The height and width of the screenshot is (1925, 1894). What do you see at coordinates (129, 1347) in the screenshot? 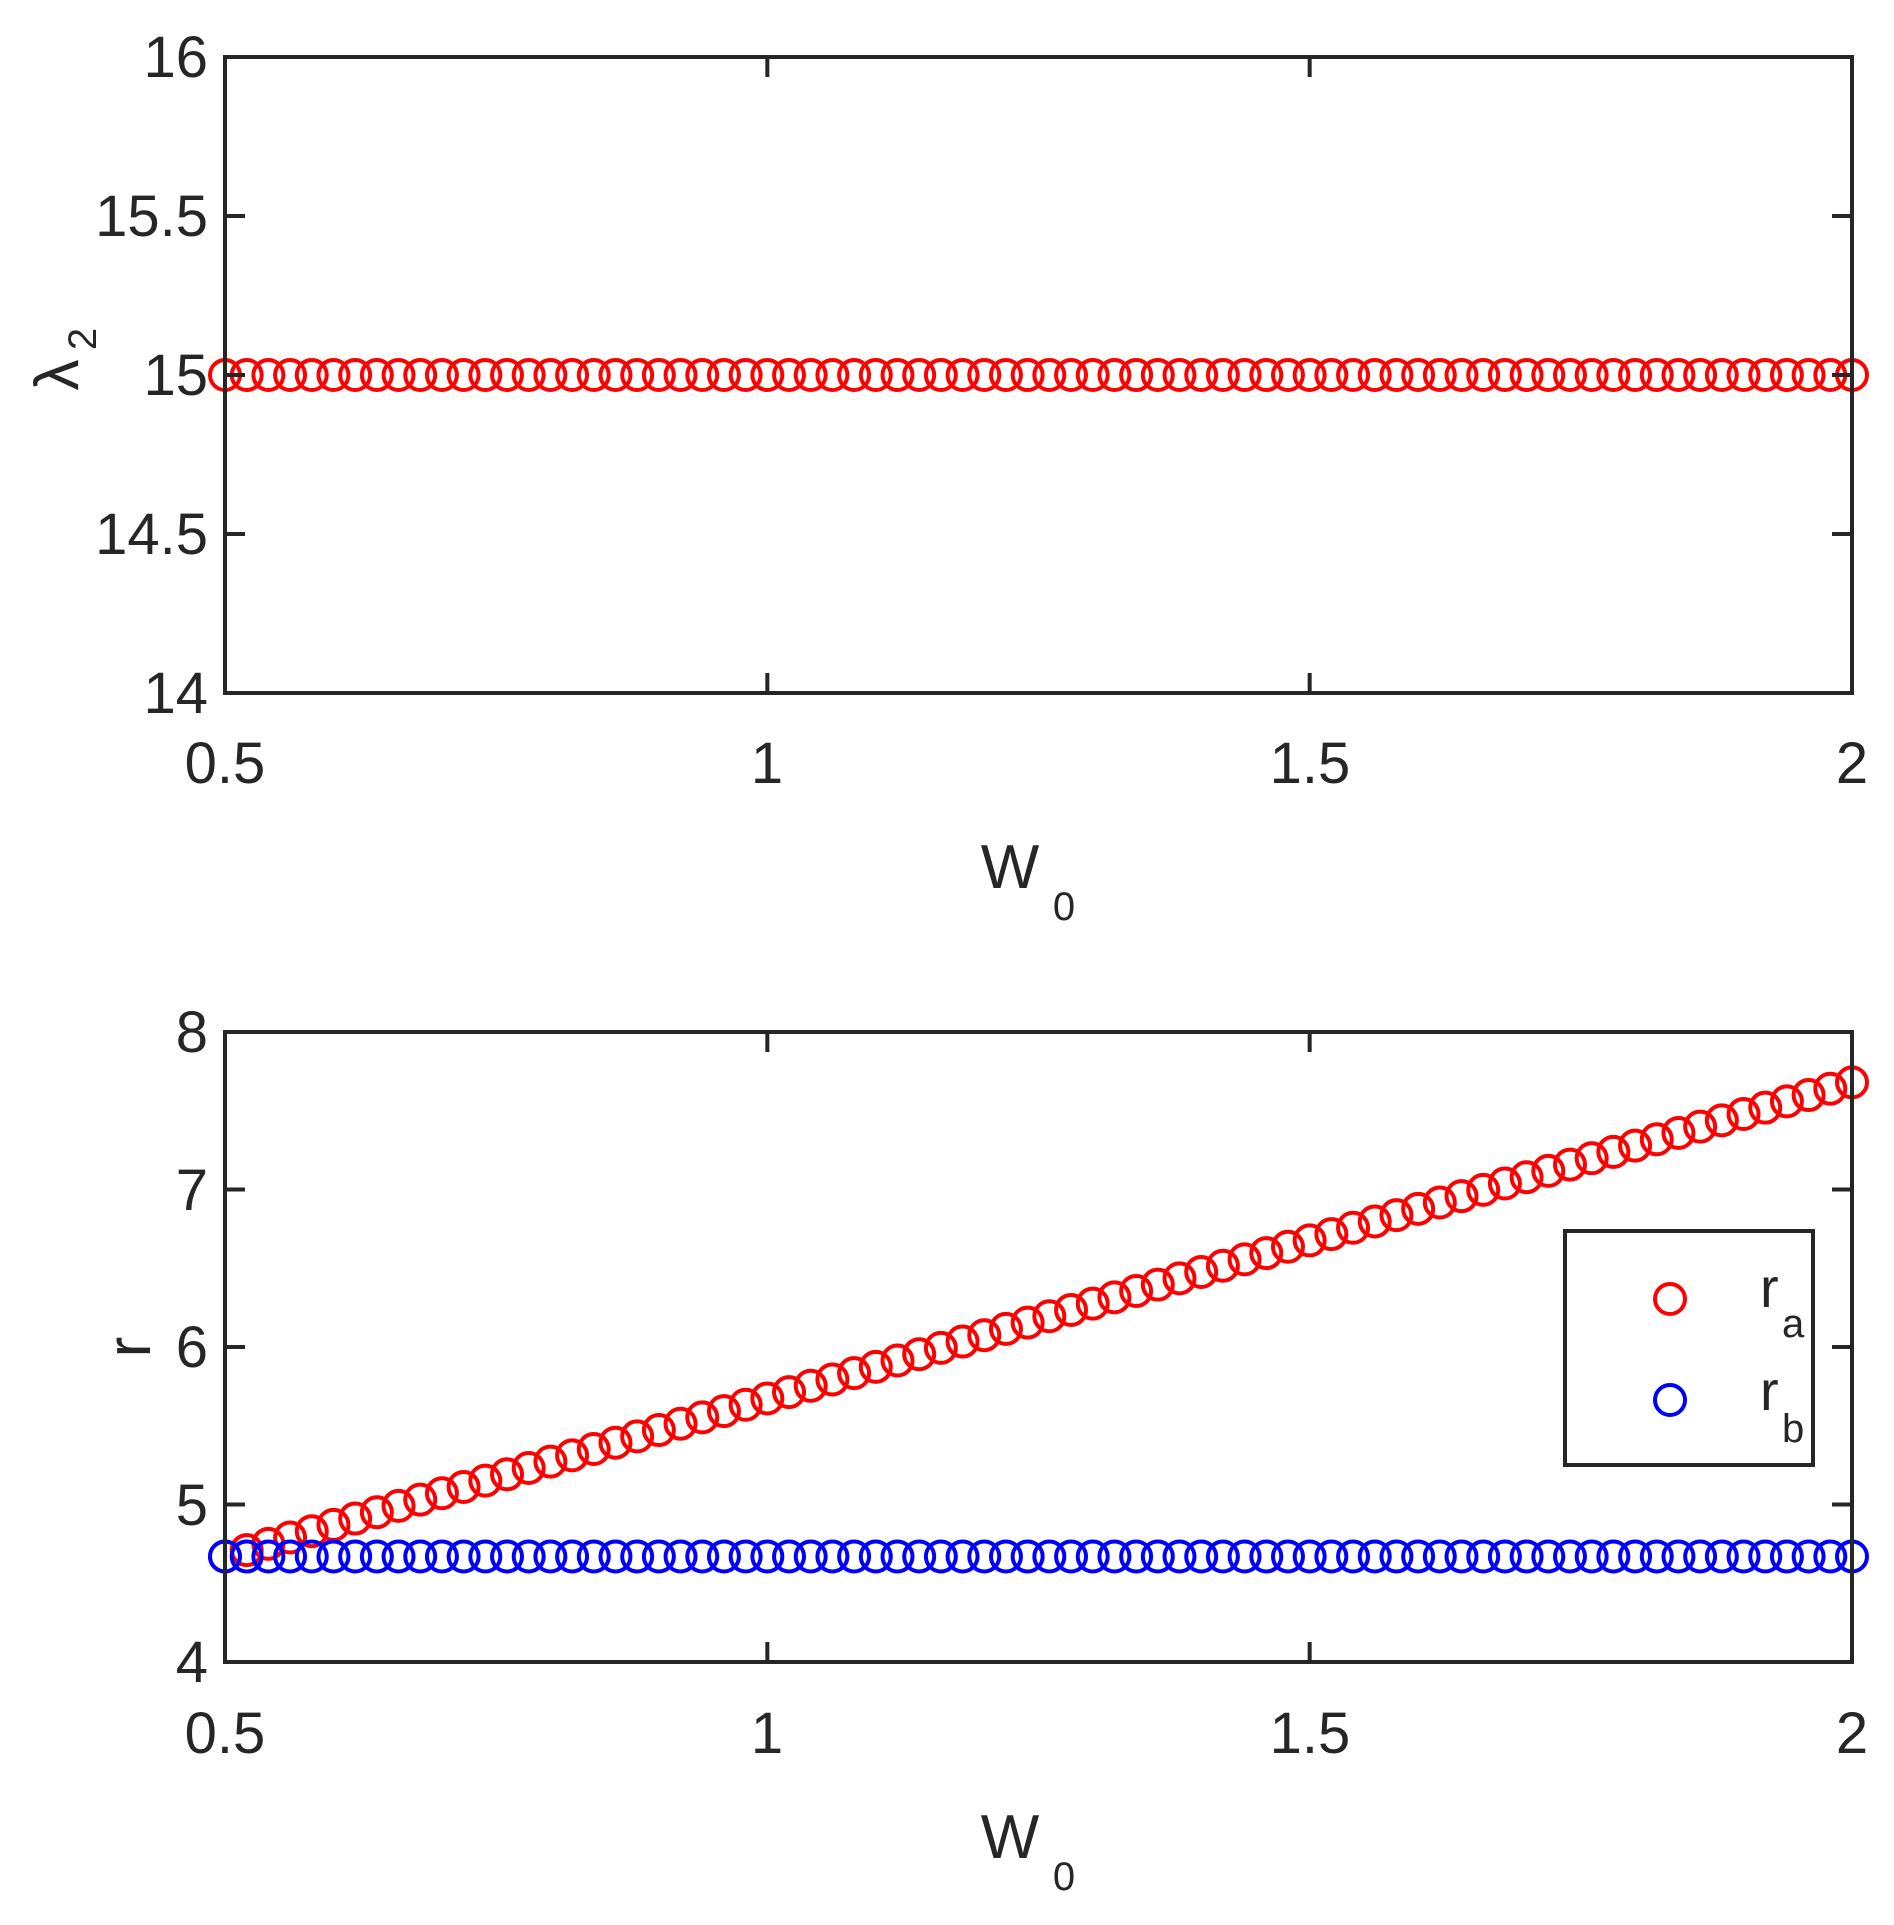
I see `bottom-y-axis-label: r` at bounding box center [129, 1347].